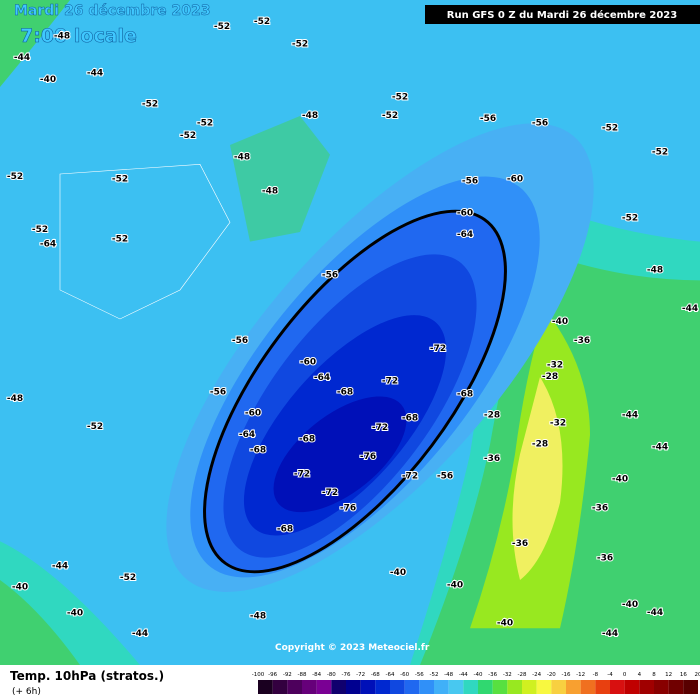  Describe the element at coordinates (287, 675) in the screenshot. I see `scale-label: -92` at that location.